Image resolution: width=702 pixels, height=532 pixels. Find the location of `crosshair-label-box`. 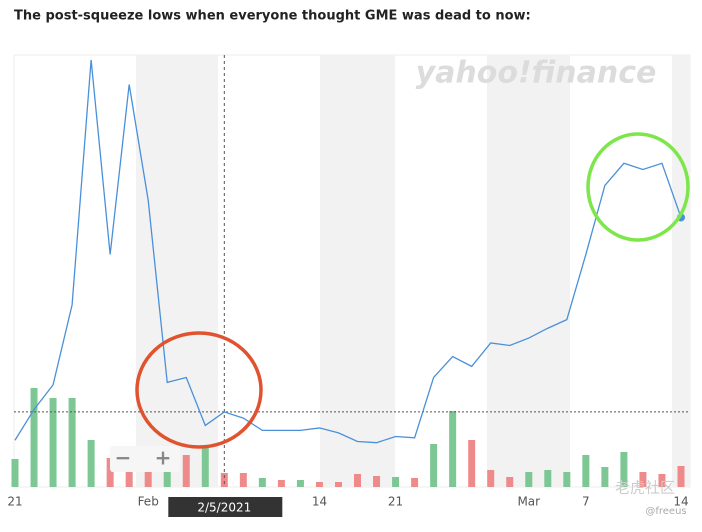

crosshair-label-box is located at coordinates (225, 507).